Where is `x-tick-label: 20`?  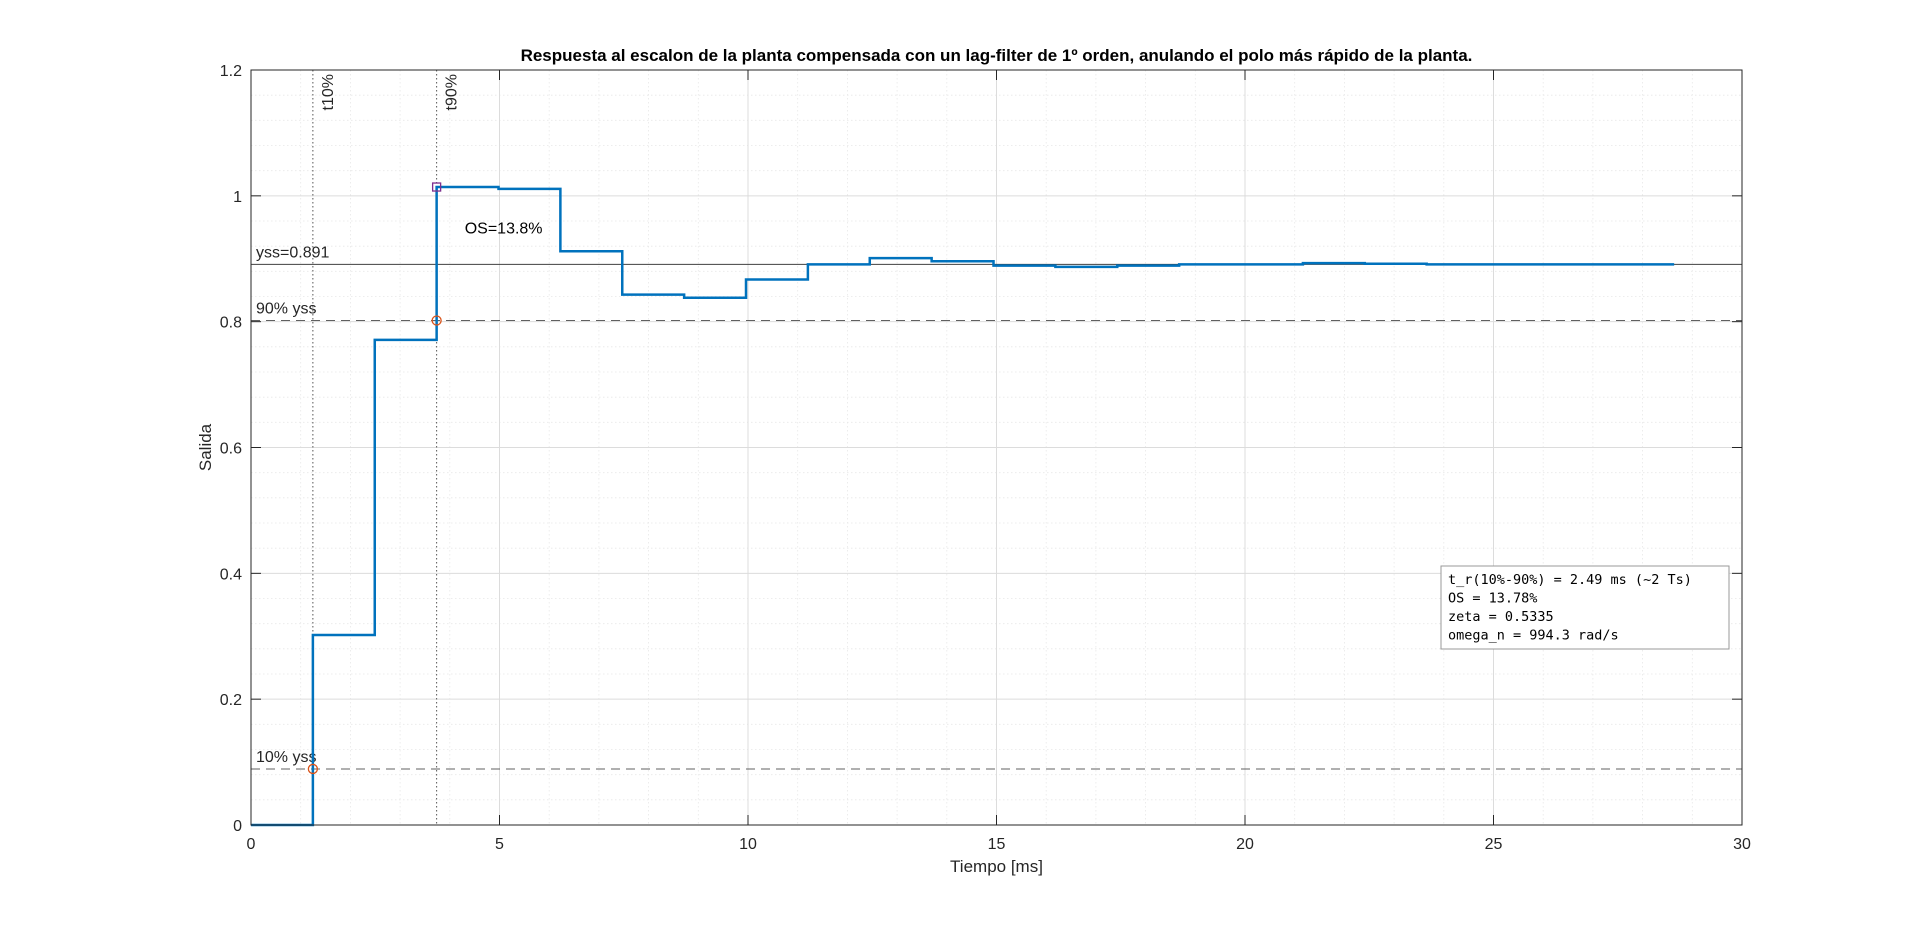
x-tick-label: 20 is located at coordinates (1245, 844).